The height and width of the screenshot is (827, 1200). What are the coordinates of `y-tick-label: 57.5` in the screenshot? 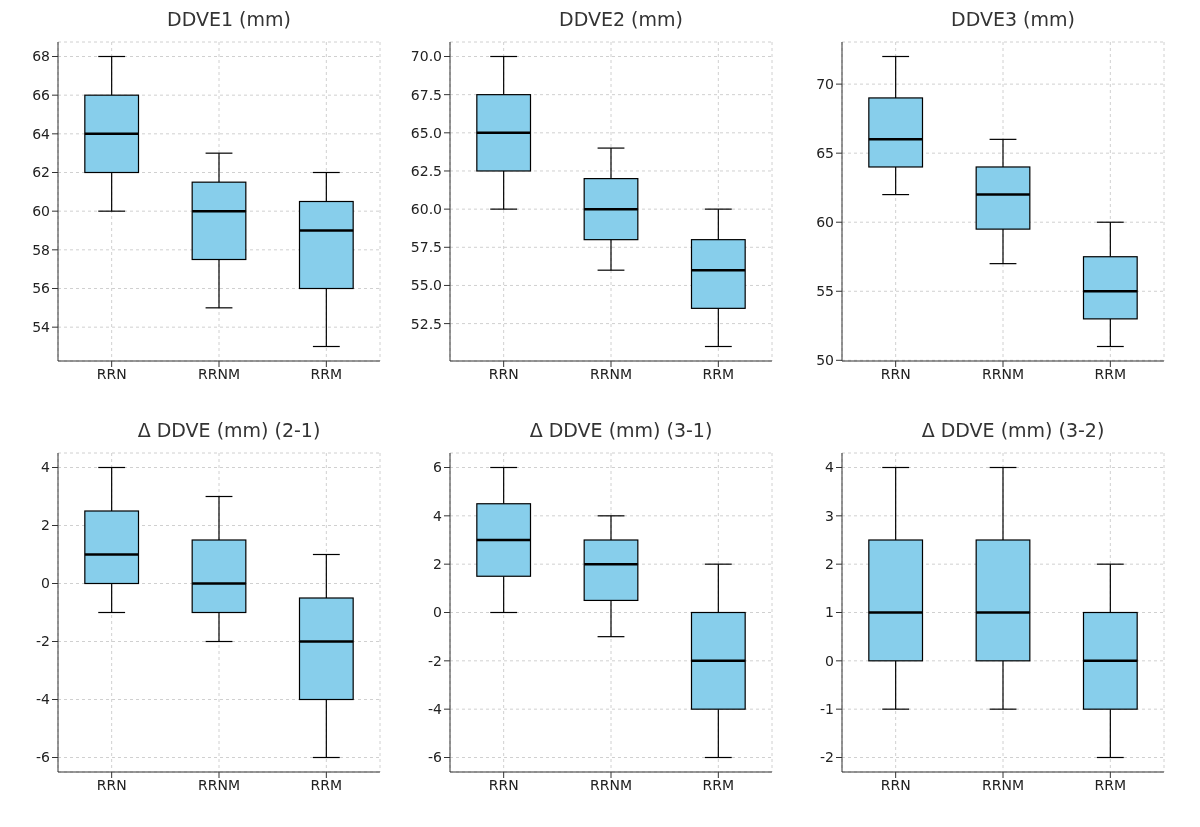 It's located at (426, 247).